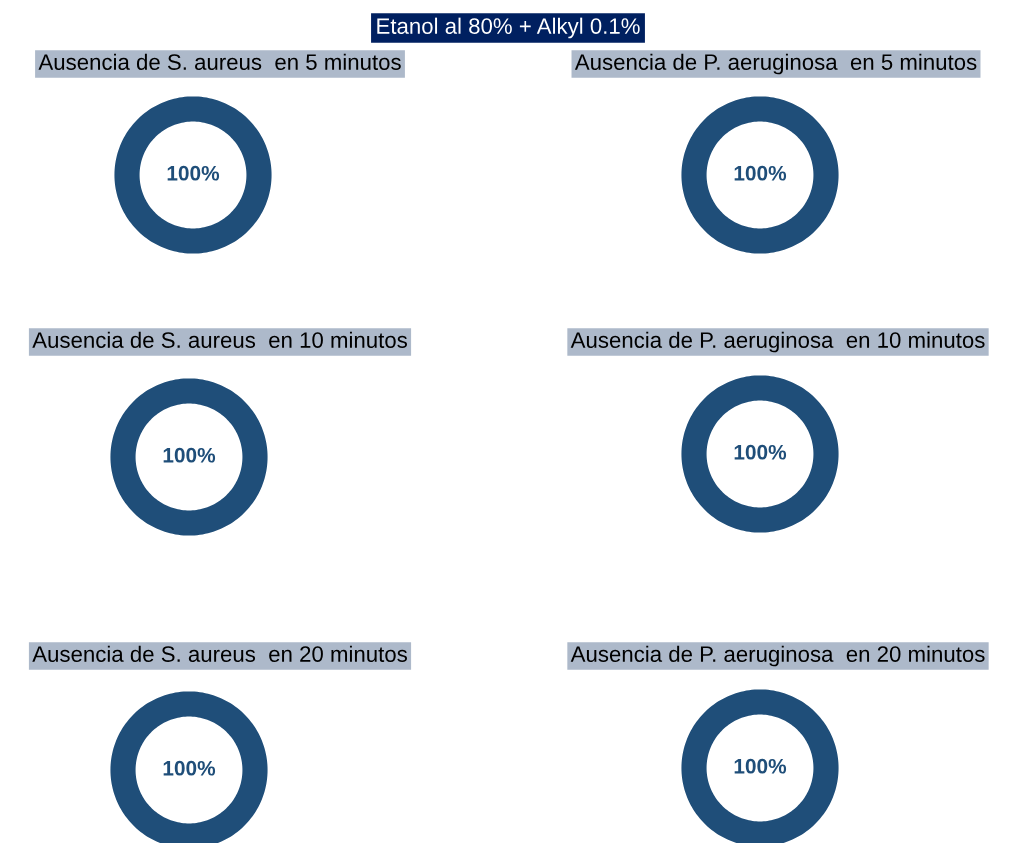 This screenshot has width=1016, height=843. Describe the element at coordinates (777, 656) in the screenshot. I see `chart-title: Ausencia de P. aeruginosa en 20 minutos` at that location.